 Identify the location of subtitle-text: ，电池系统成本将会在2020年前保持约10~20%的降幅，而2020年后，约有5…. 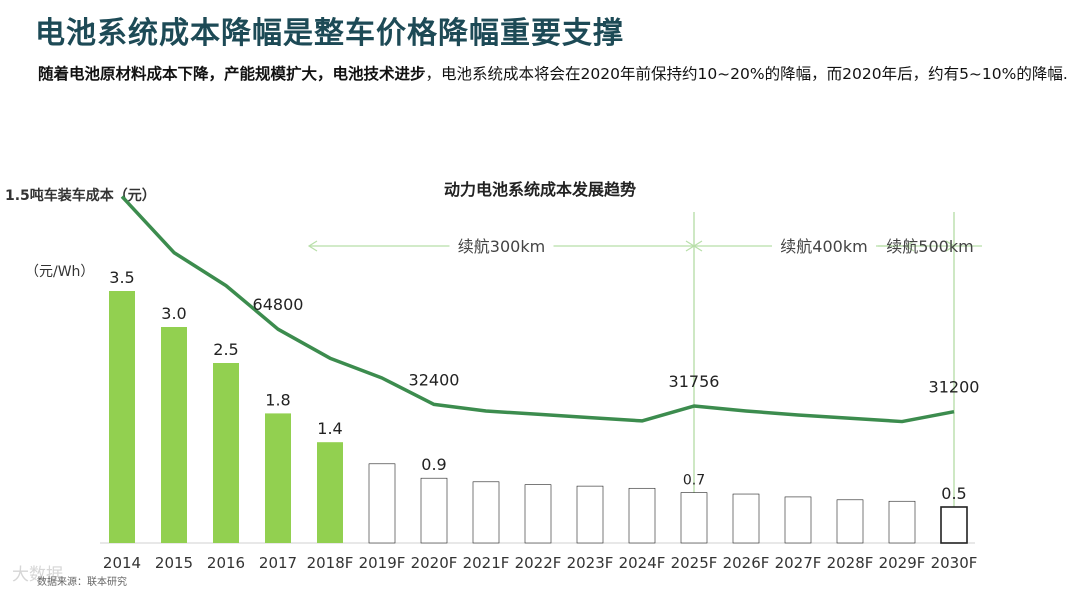
(746, 74).